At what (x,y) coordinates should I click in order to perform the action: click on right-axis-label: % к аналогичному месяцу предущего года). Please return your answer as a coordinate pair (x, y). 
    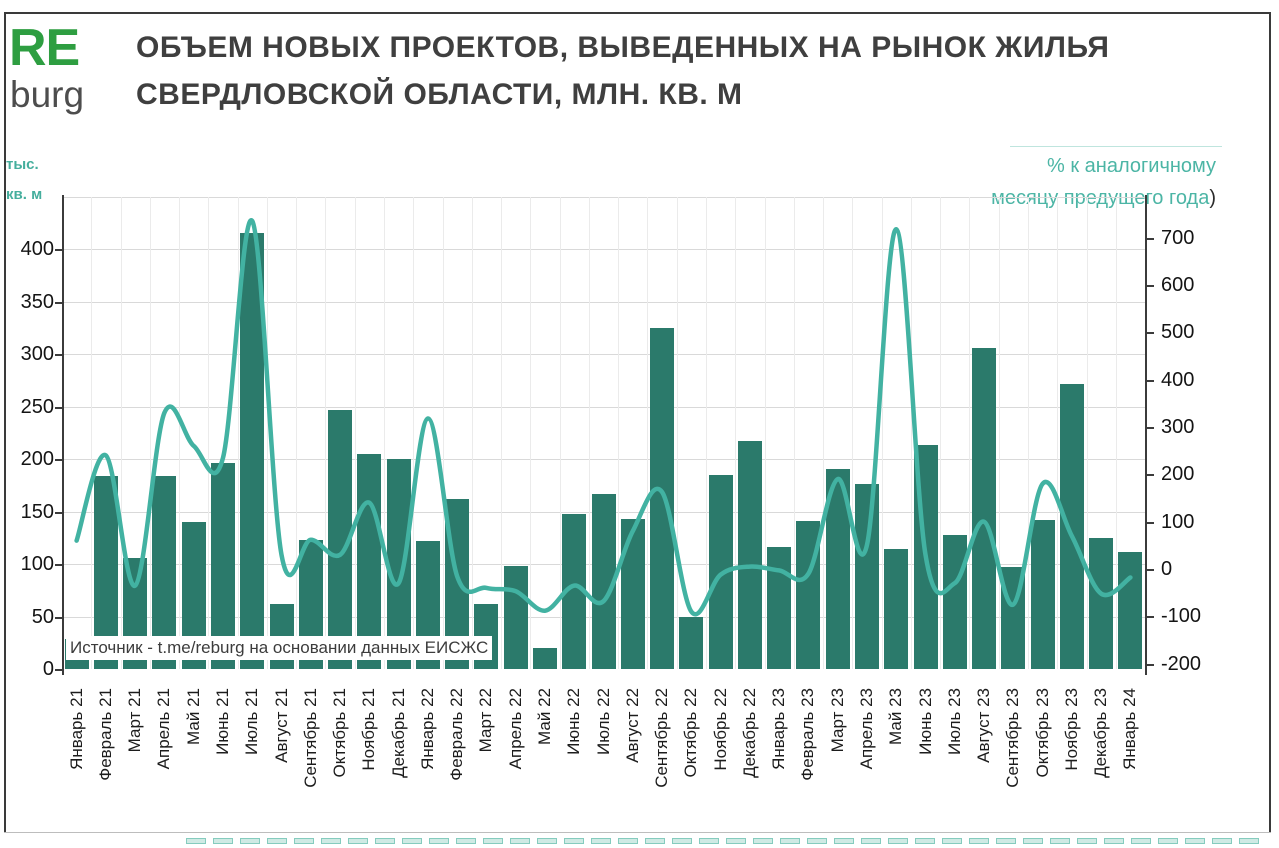
    Looking at the image, I should click on (1103, 182).